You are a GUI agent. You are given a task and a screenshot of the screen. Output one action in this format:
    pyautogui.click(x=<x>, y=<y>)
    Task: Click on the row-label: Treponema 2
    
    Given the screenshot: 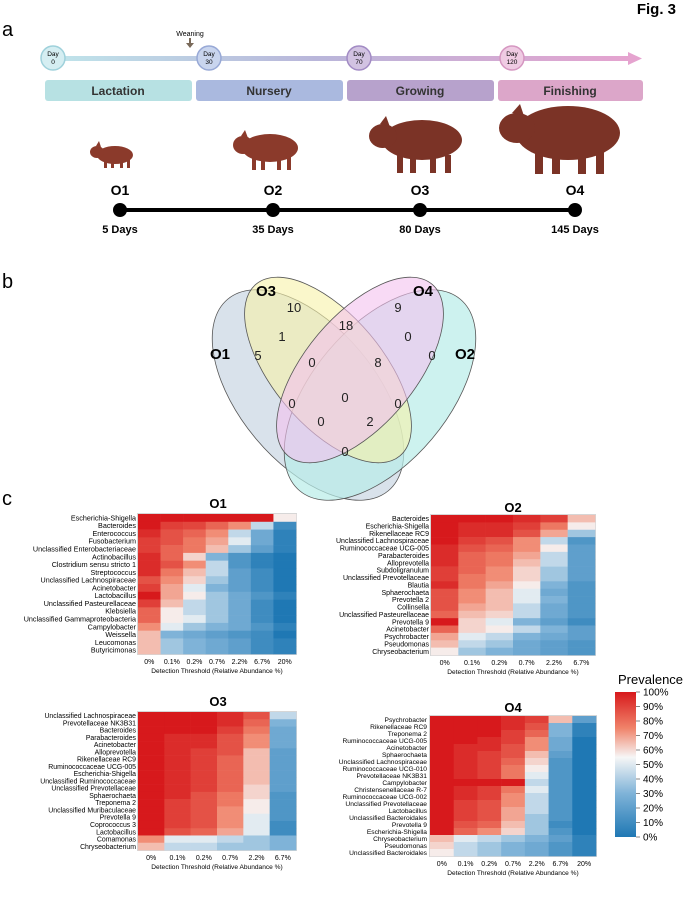 What is the action you would take?
    pyautogui.click(x=115, y=803)
    